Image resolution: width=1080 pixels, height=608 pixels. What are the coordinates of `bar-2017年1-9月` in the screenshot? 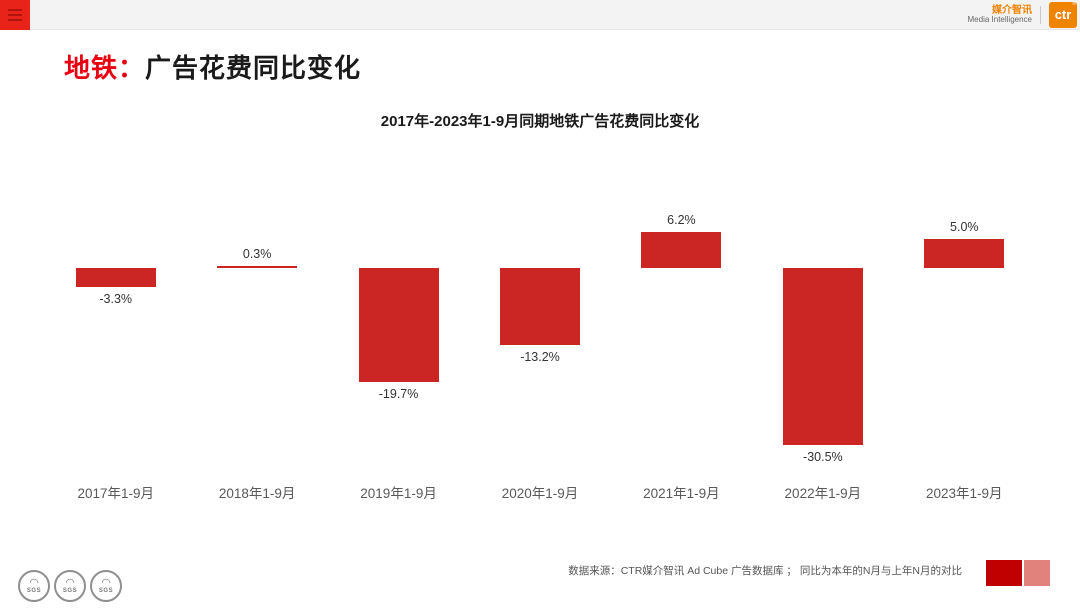 It's located at (115, 278).